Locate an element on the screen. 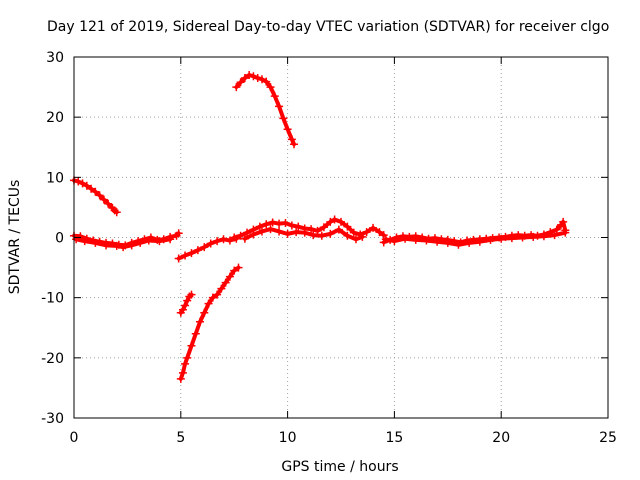 Image resolution: width=640 pixels, height=480 pixels. x-tick-label: 0 is located at coordinates (74, 438).